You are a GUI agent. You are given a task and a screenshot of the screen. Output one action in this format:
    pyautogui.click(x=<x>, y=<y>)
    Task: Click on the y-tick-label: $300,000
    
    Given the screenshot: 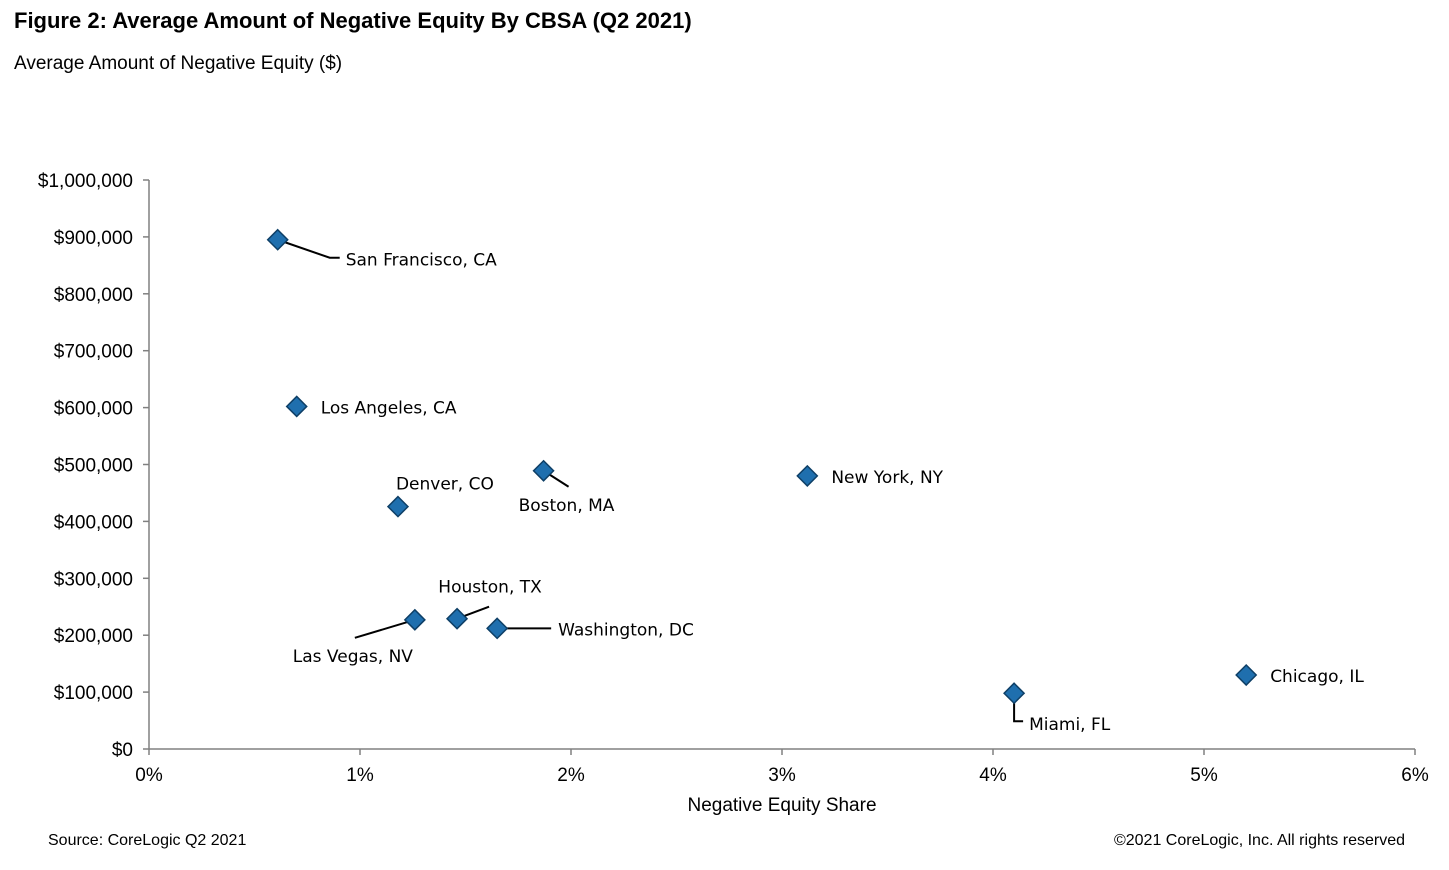 What is the action you would take?
    pyautogui.click(x=93, y=579)
    